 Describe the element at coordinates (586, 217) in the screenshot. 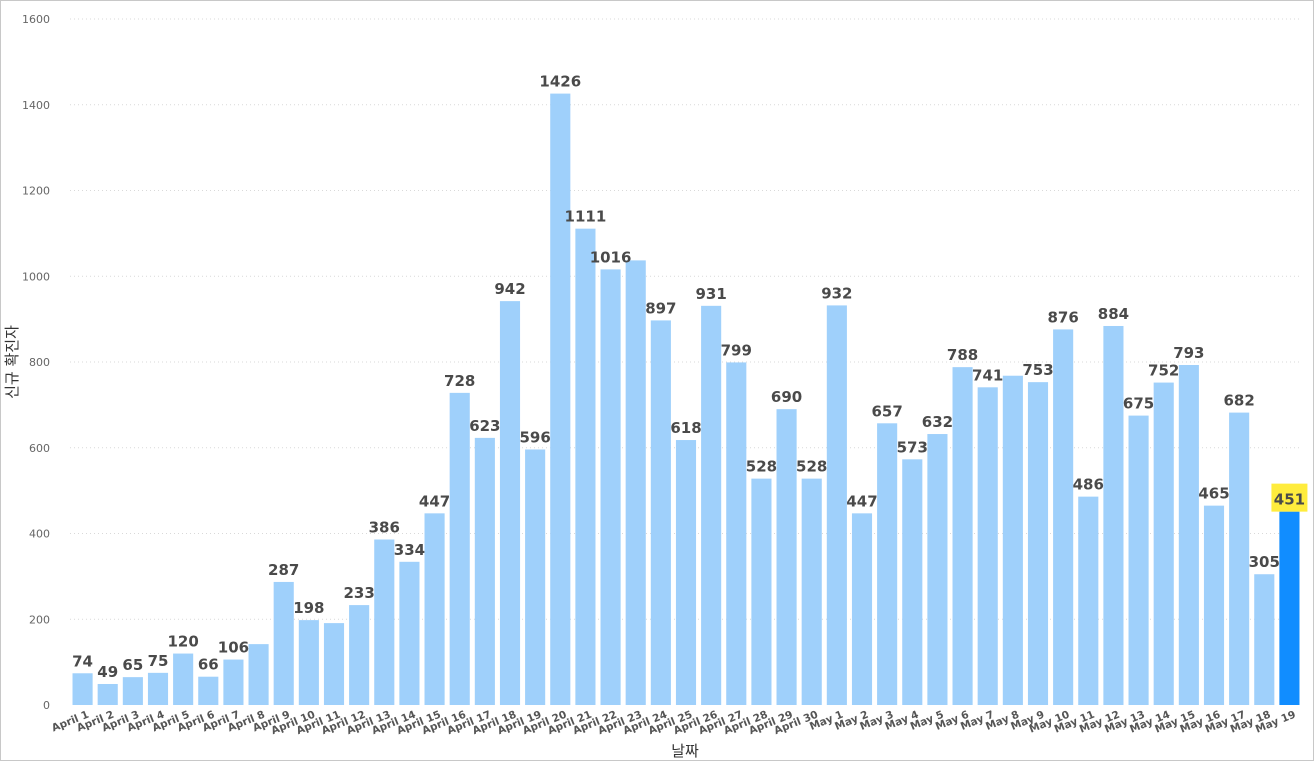

I see `data-label: 1111` at that location.